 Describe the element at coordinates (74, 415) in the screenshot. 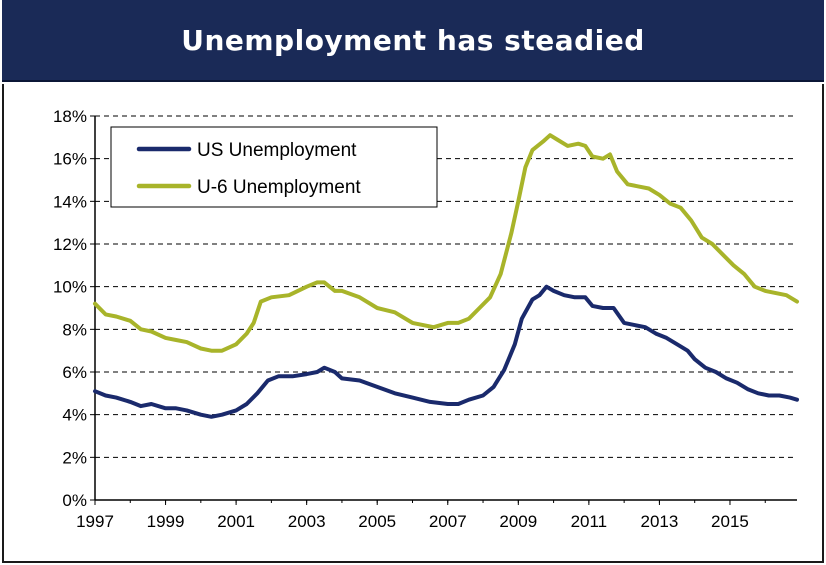

I see `y-tick-label: 4%` at that location.